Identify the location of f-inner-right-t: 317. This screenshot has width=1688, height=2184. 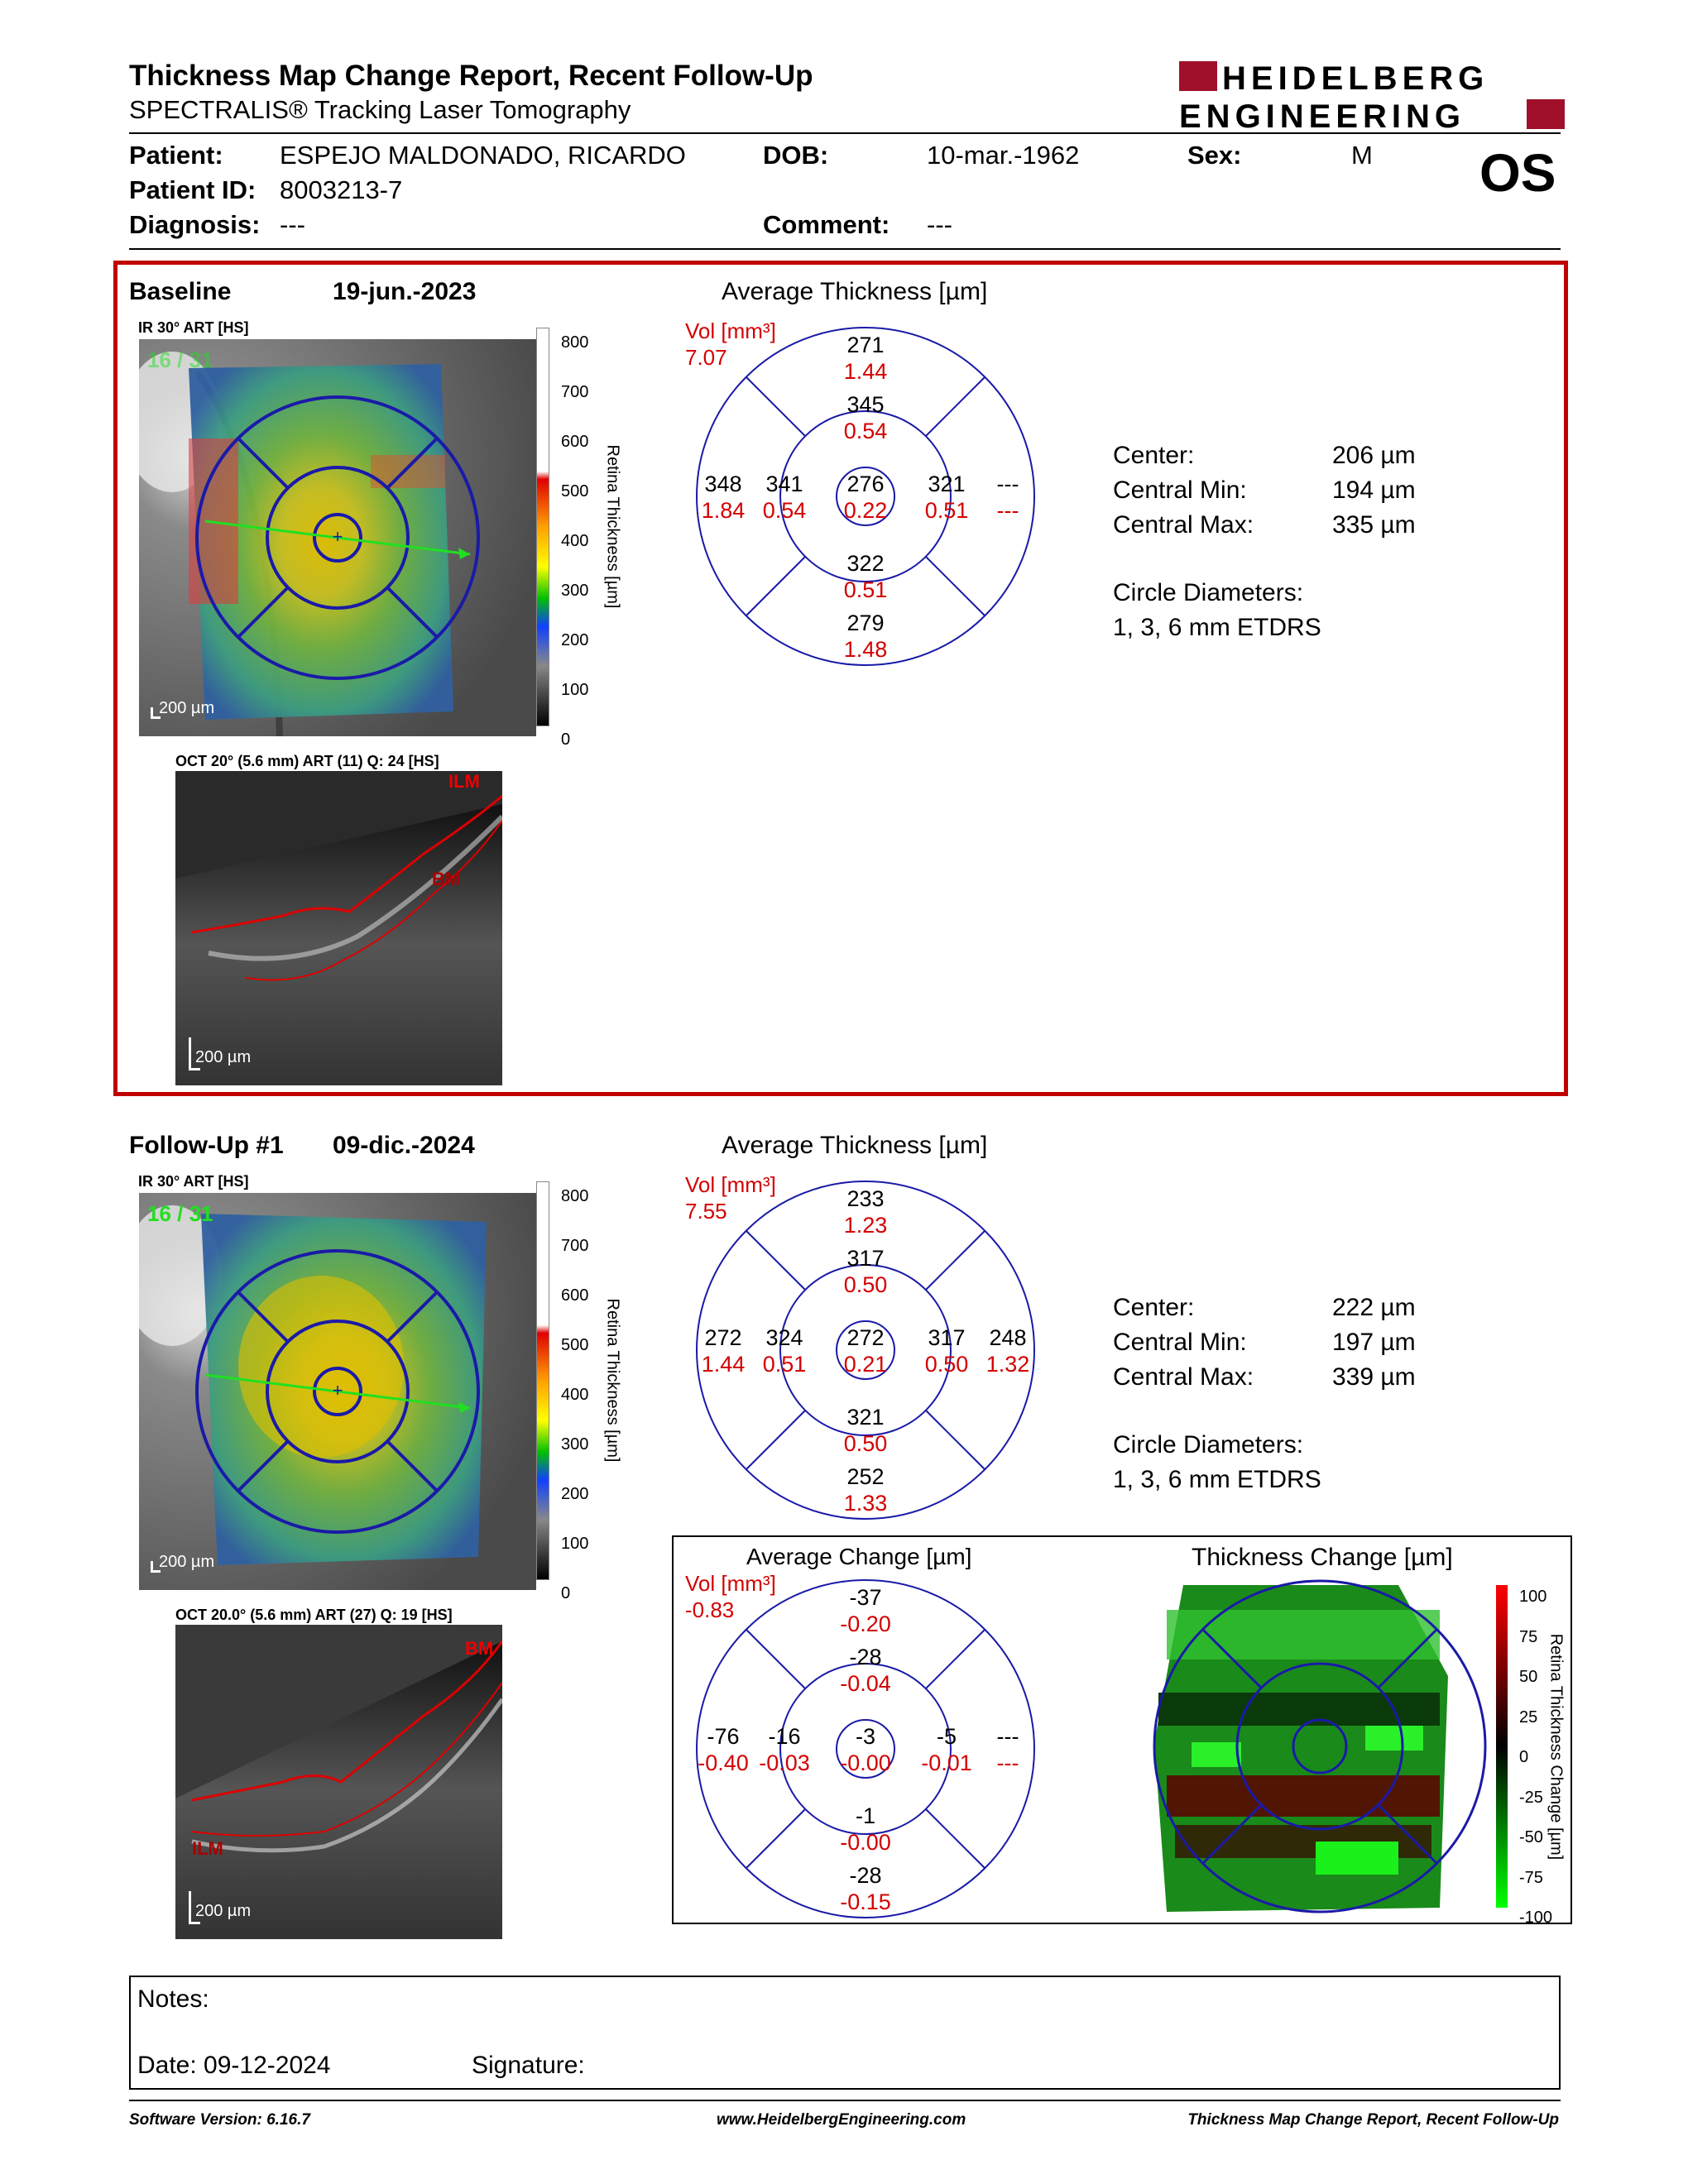
(946, 1337).